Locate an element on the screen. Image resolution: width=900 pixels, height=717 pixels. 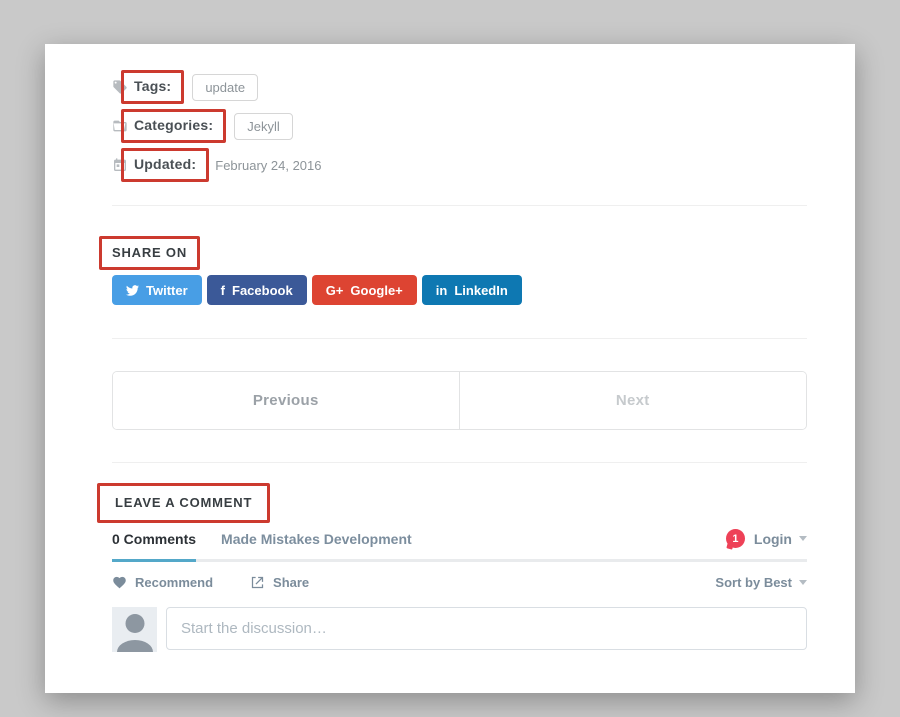
tags-row: Tags: update is located at coordinates (459, 87).